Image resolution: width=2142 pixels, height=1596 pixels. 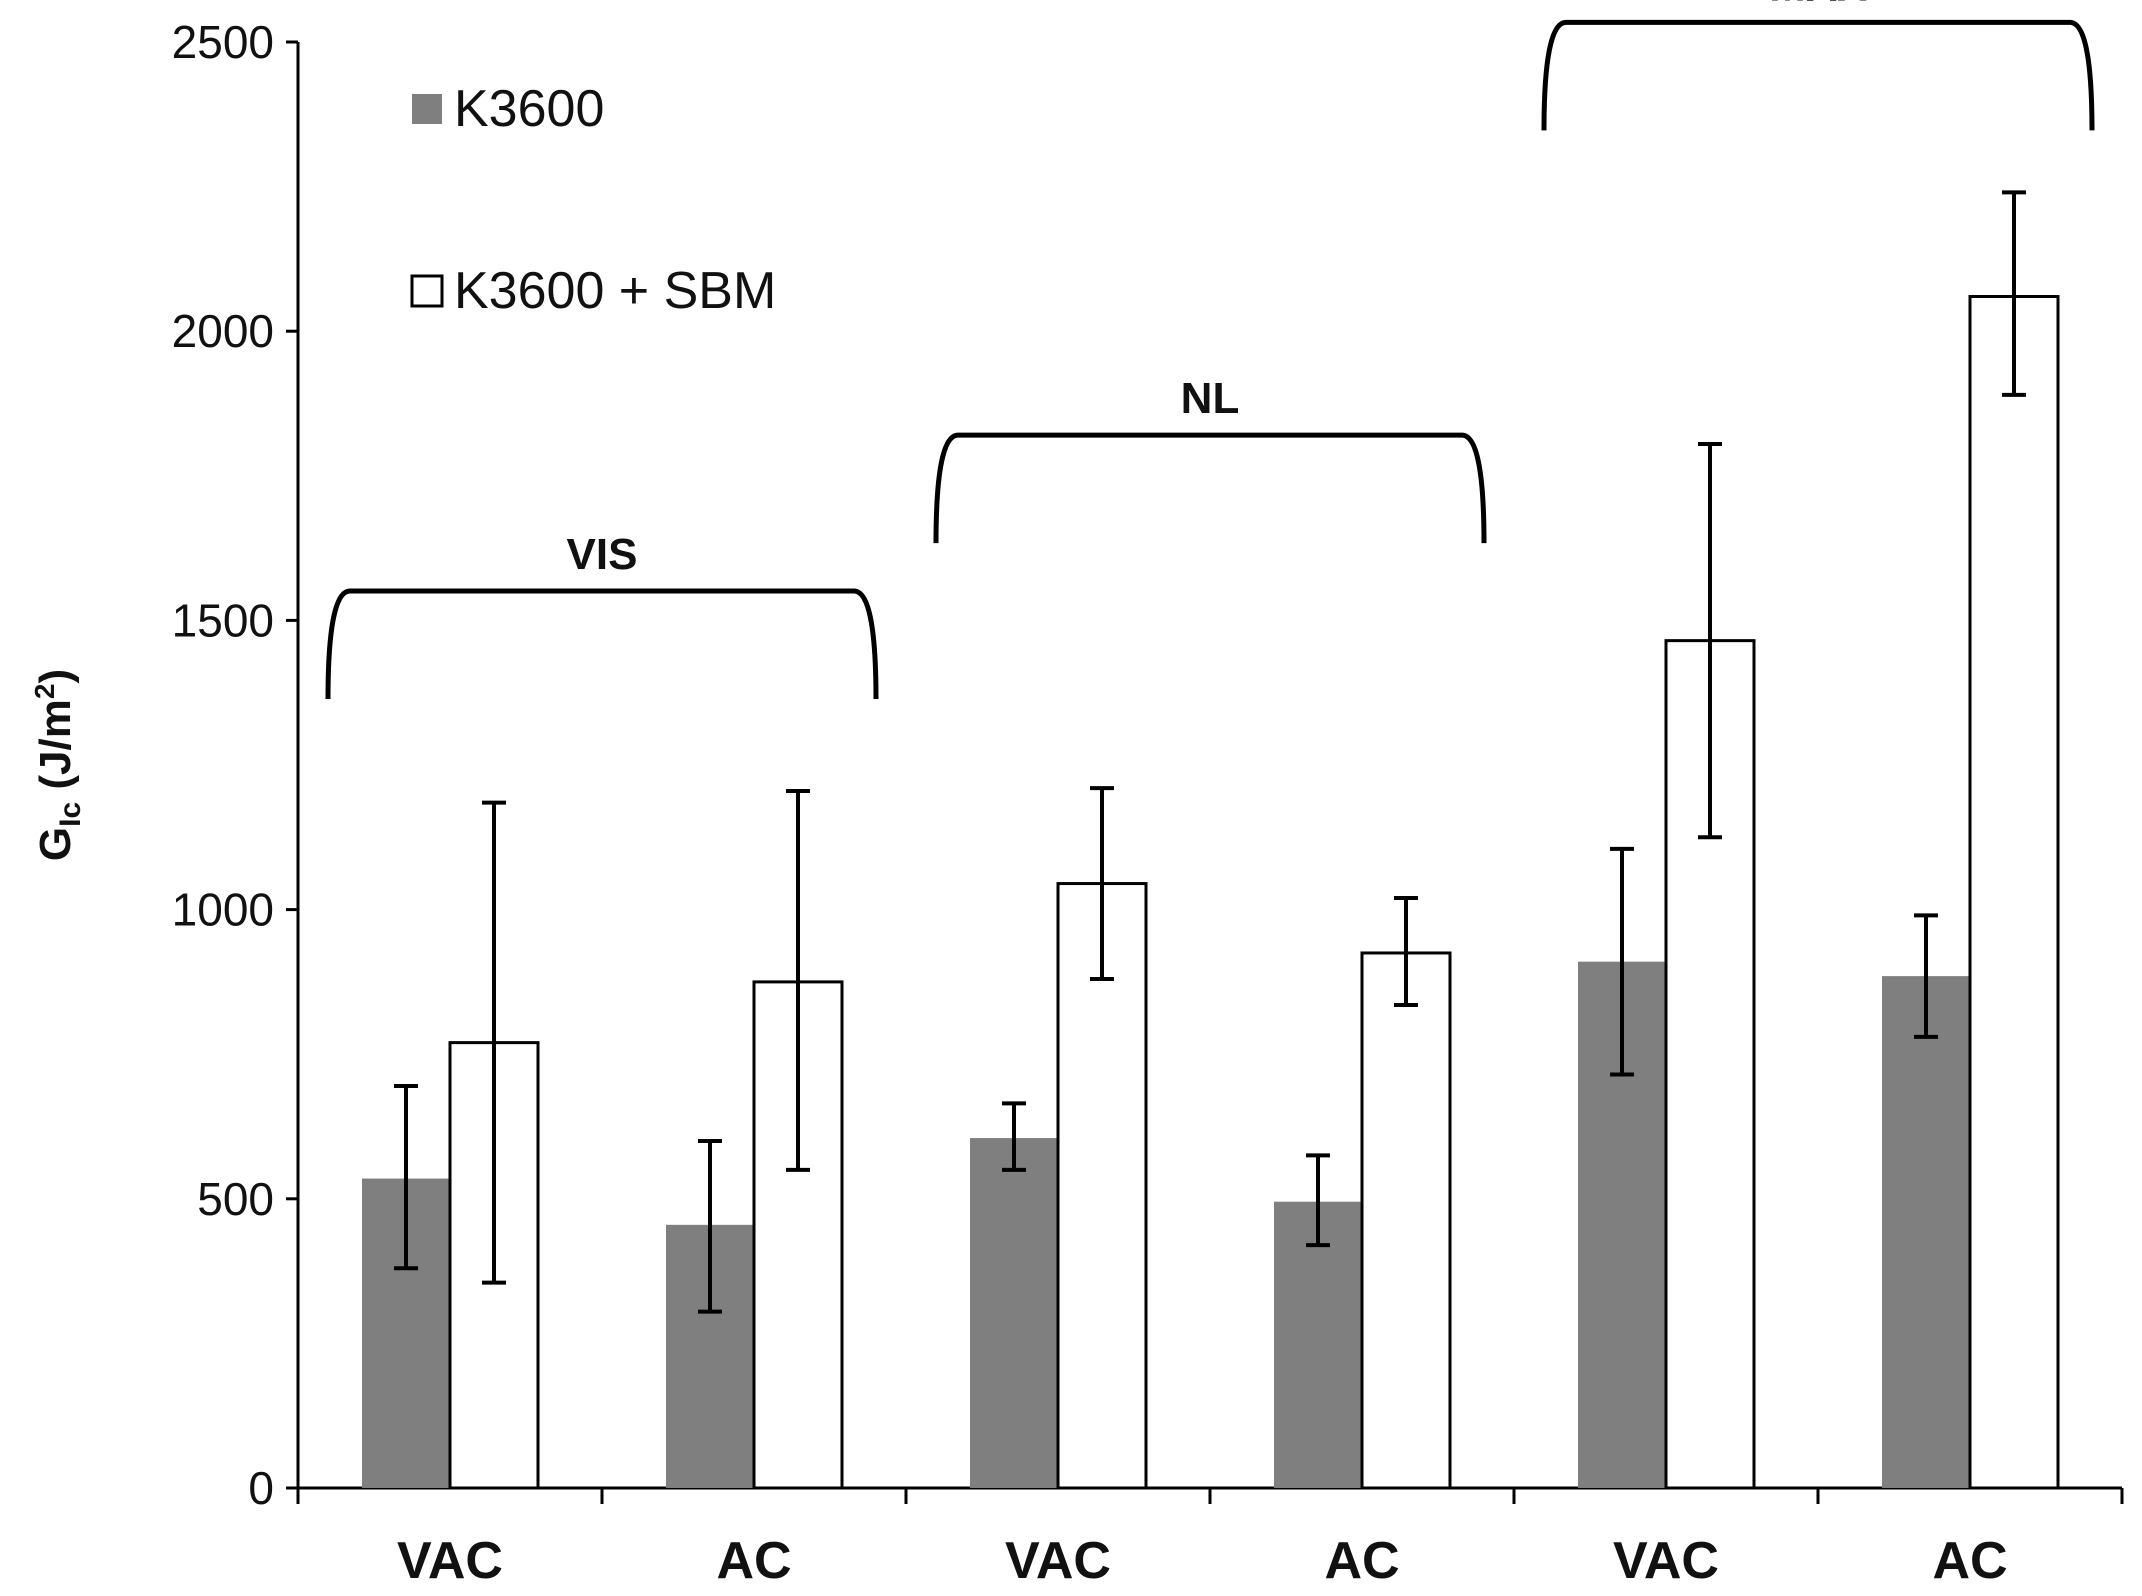 What do you see at coordinates (602, 554) in the screenshot?
I see `group-label: VIS` at bounding box center [602, 554].